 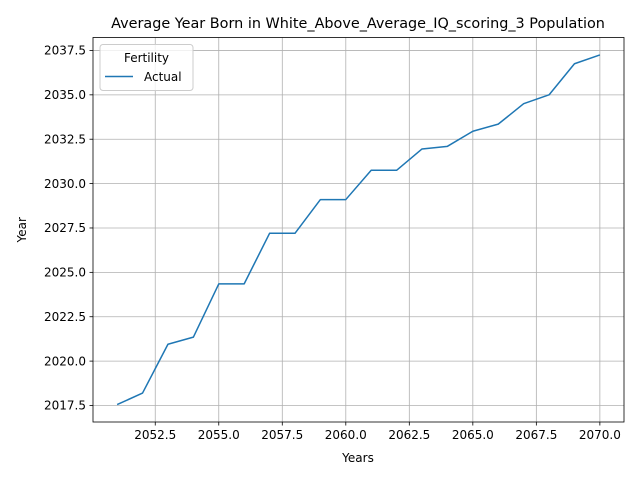 I want to click on x-tick-label: 2070.0, so click(x=600, y=435).